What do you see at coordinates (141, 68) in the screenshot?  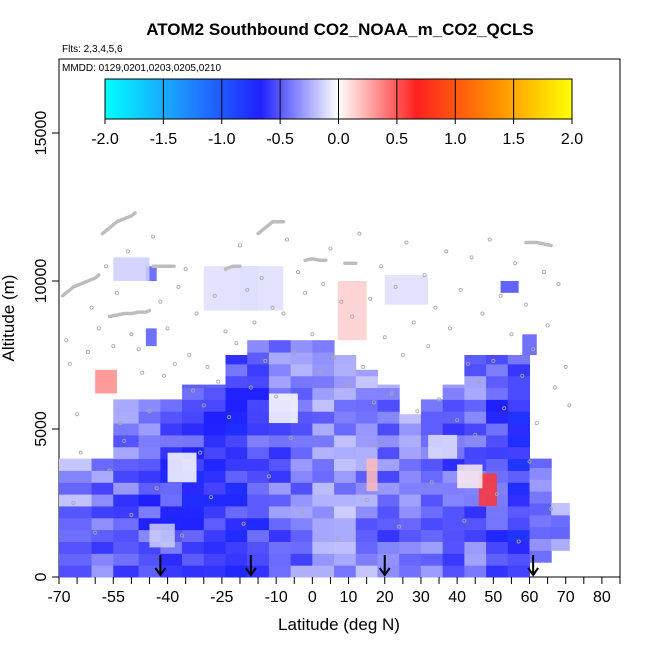 I see `dates-label: MMDD: 0129,0201,0203,0205,0210` at bounding box center [141, 68].